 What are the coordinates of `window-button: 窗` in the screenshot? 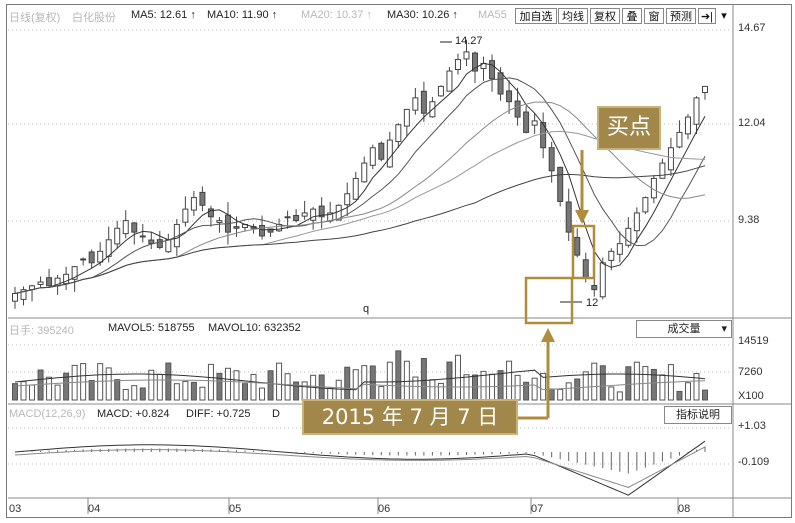 It's located at (654, 16).